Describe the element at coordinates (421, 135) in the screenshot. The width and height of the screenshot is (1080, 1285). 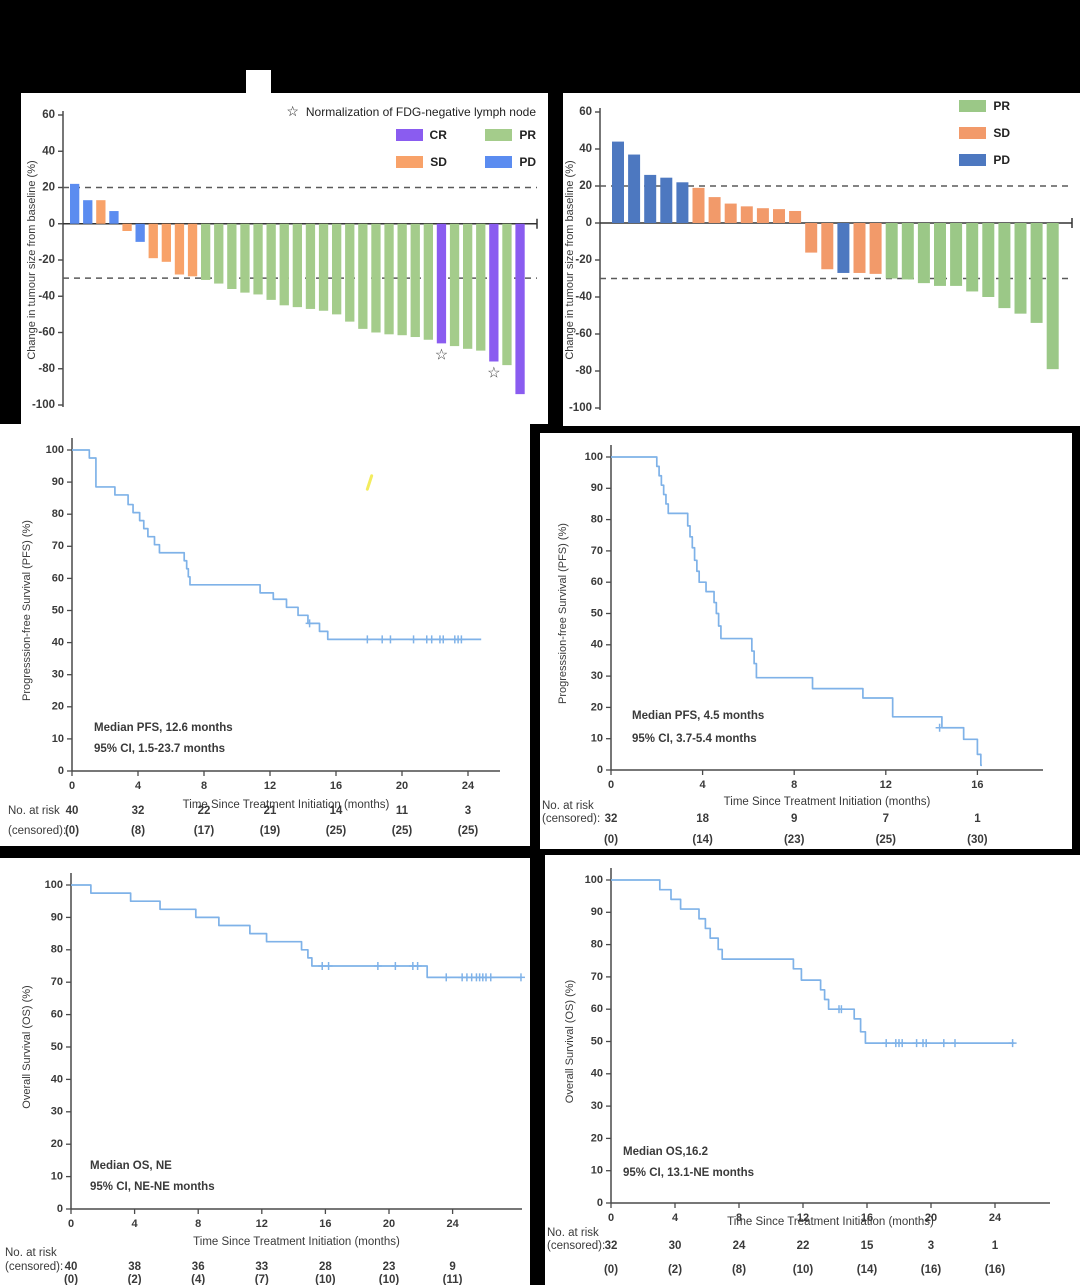
I see `legend-item-cr: CR` at that location.